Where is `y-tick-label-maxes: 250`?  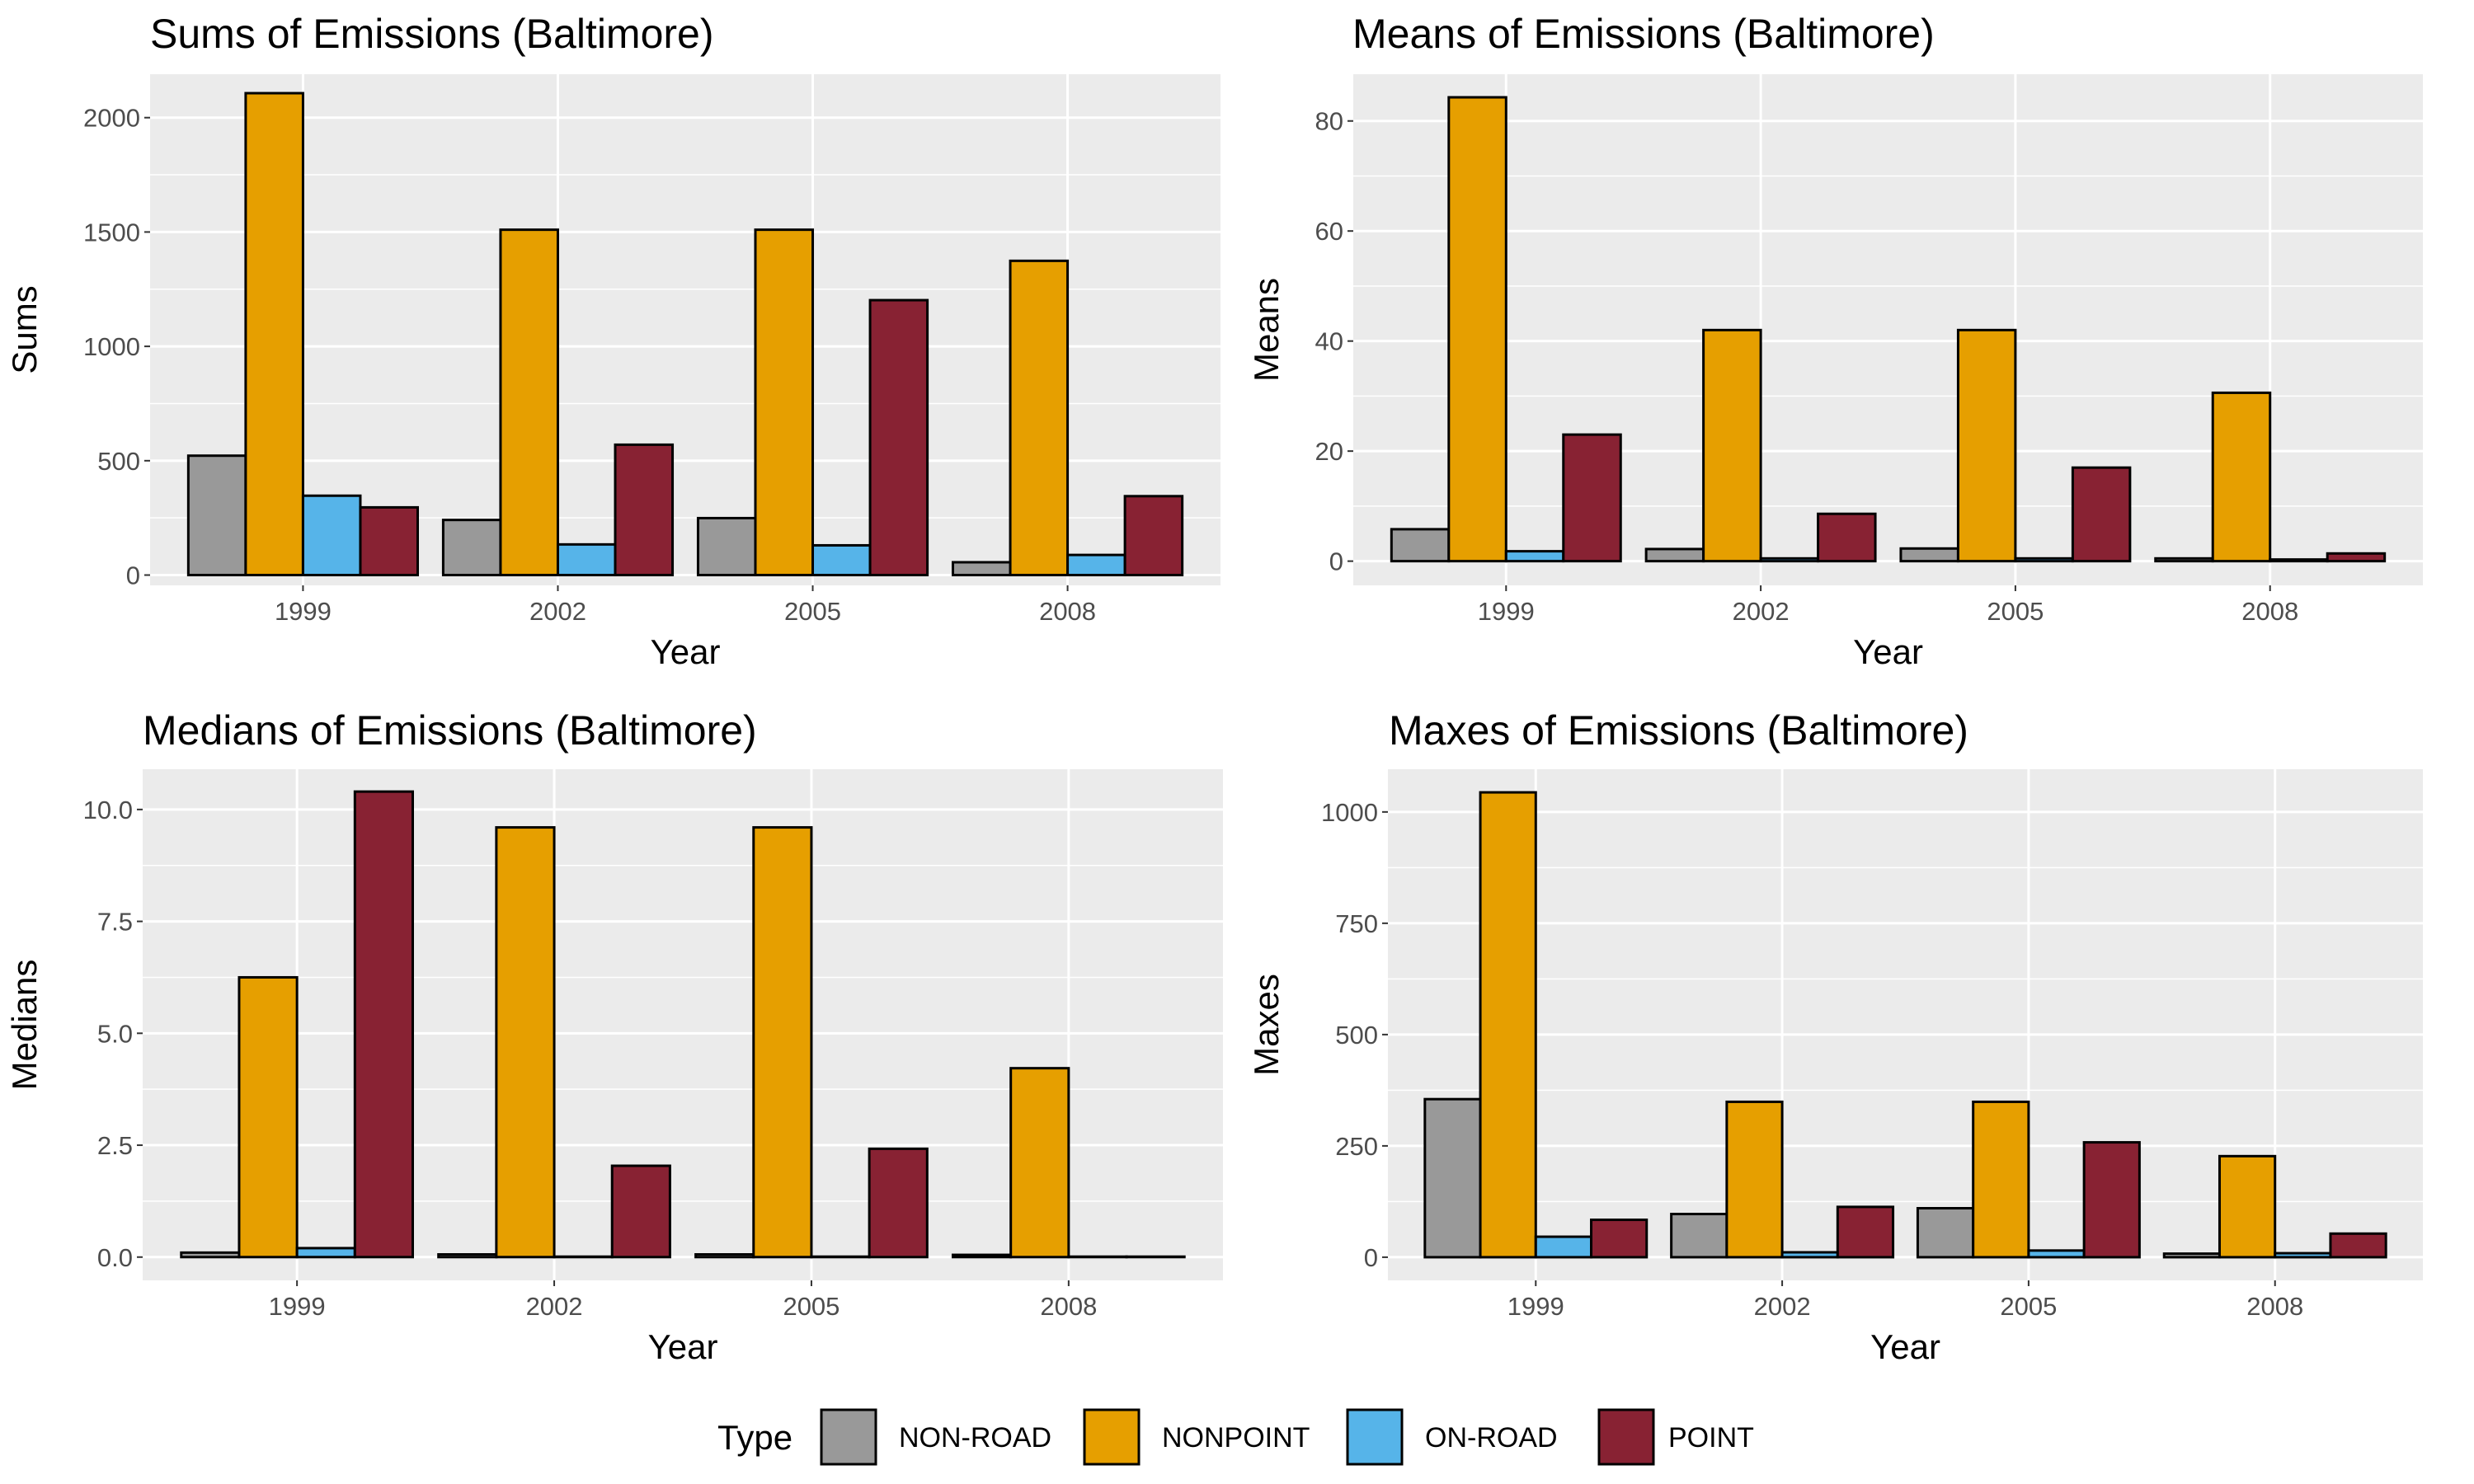 y-tick-label-maxes: 250 is located at coordinates (1356, 1146).